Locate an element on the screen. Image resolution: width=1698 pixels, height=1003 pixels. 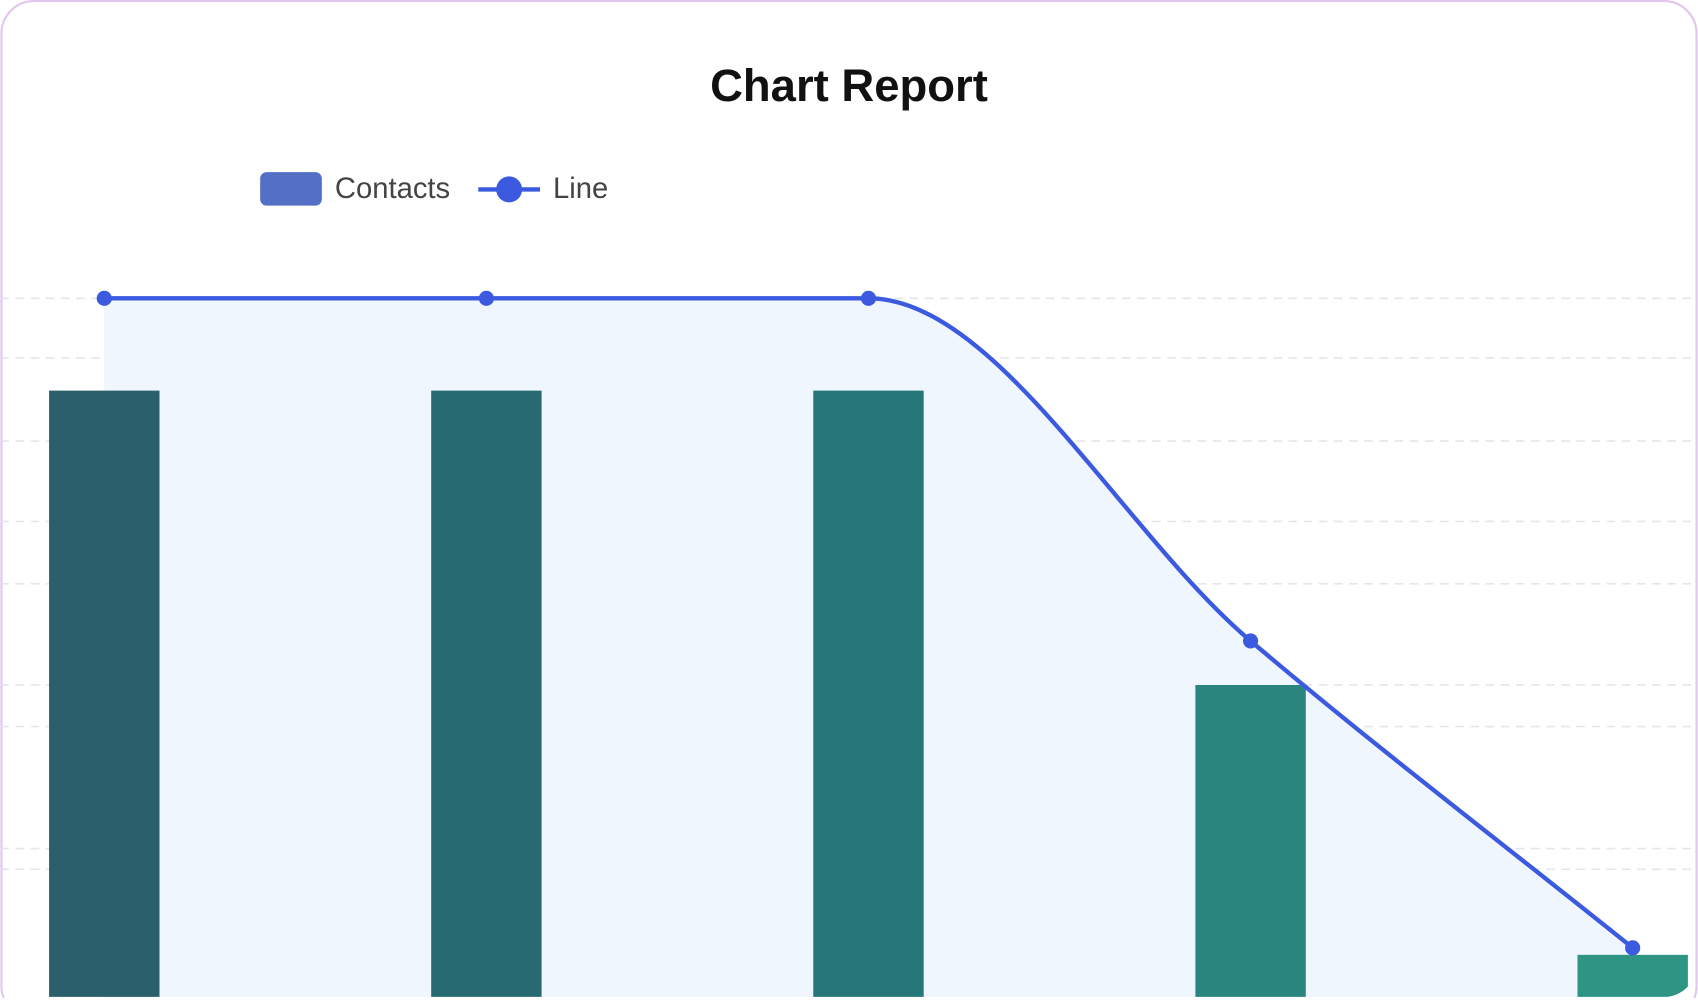
legend-marker is located at coordinates (509, 189).